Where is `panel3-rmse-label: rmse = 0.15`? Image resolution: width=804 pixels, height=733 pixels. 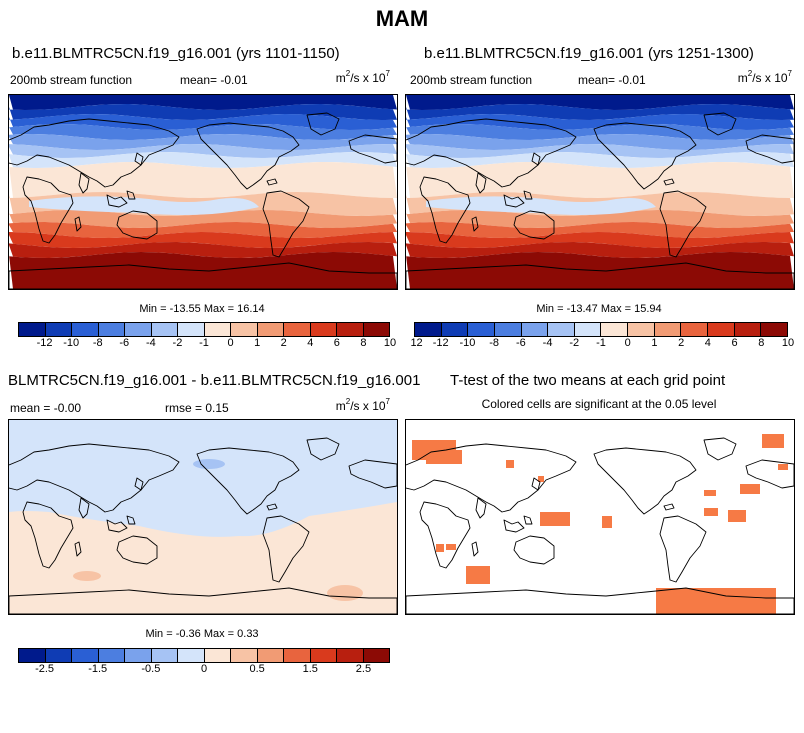 panel3-rmse-label: rmse = 0.15 is located at coordinates (197, 408).